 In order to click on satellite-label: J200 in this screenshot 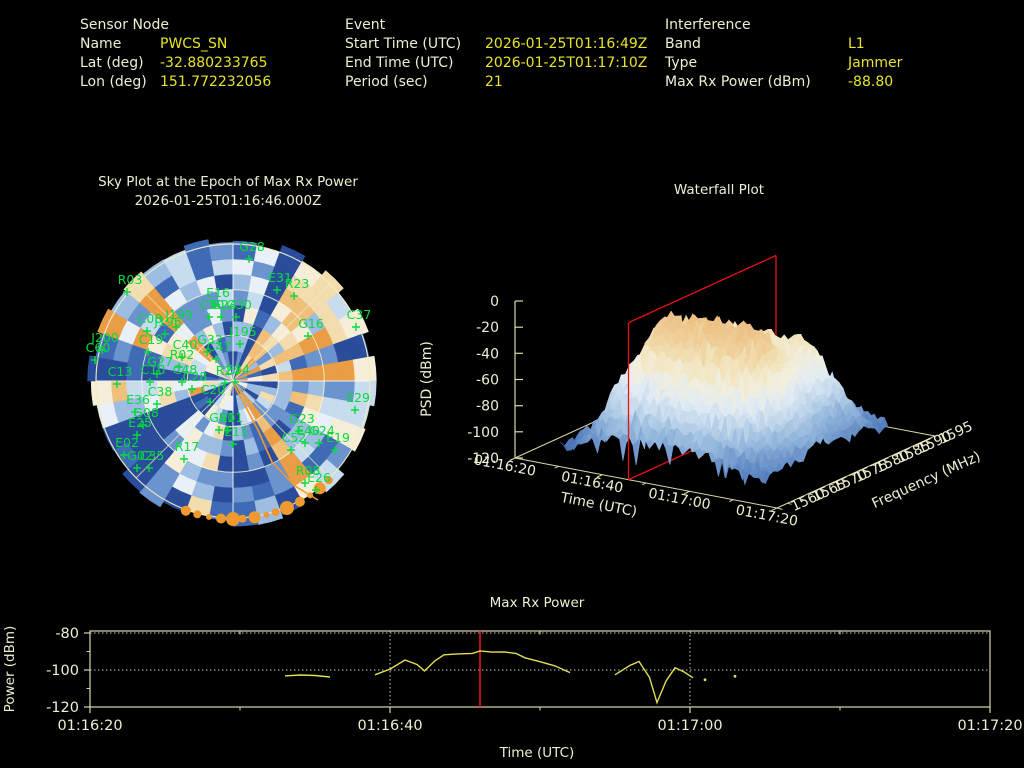, I will do `click(104, 337)`.